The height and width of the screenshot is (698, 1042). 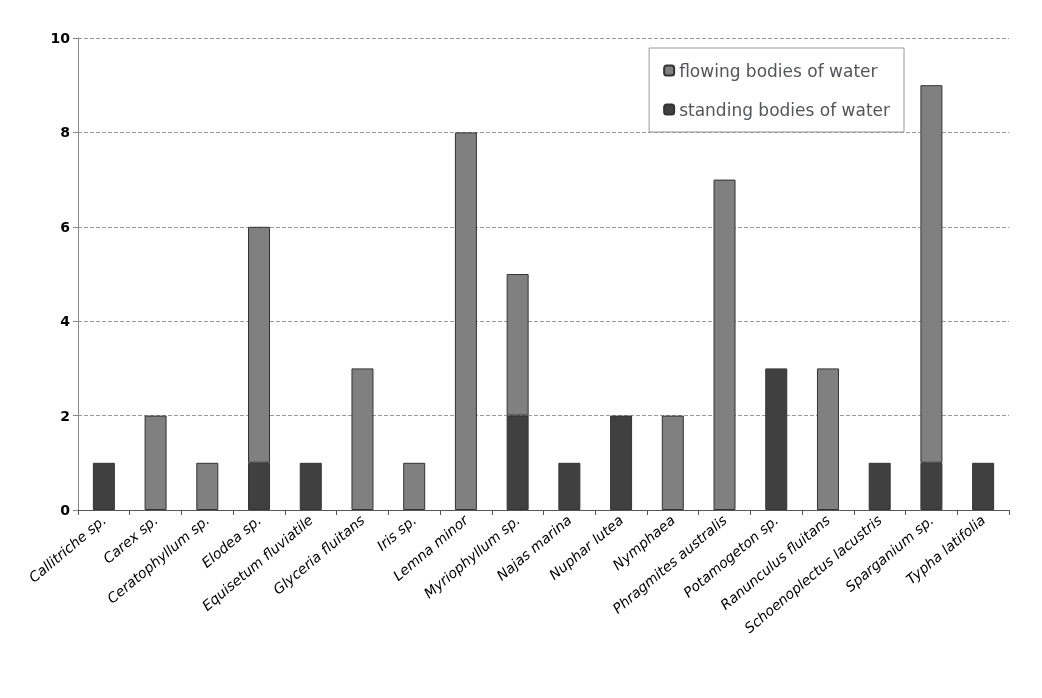 What do you see at coordinates (65, 132) in the screenshot?
I see `y-tick-label: 8` at bounding box center [65, 132].